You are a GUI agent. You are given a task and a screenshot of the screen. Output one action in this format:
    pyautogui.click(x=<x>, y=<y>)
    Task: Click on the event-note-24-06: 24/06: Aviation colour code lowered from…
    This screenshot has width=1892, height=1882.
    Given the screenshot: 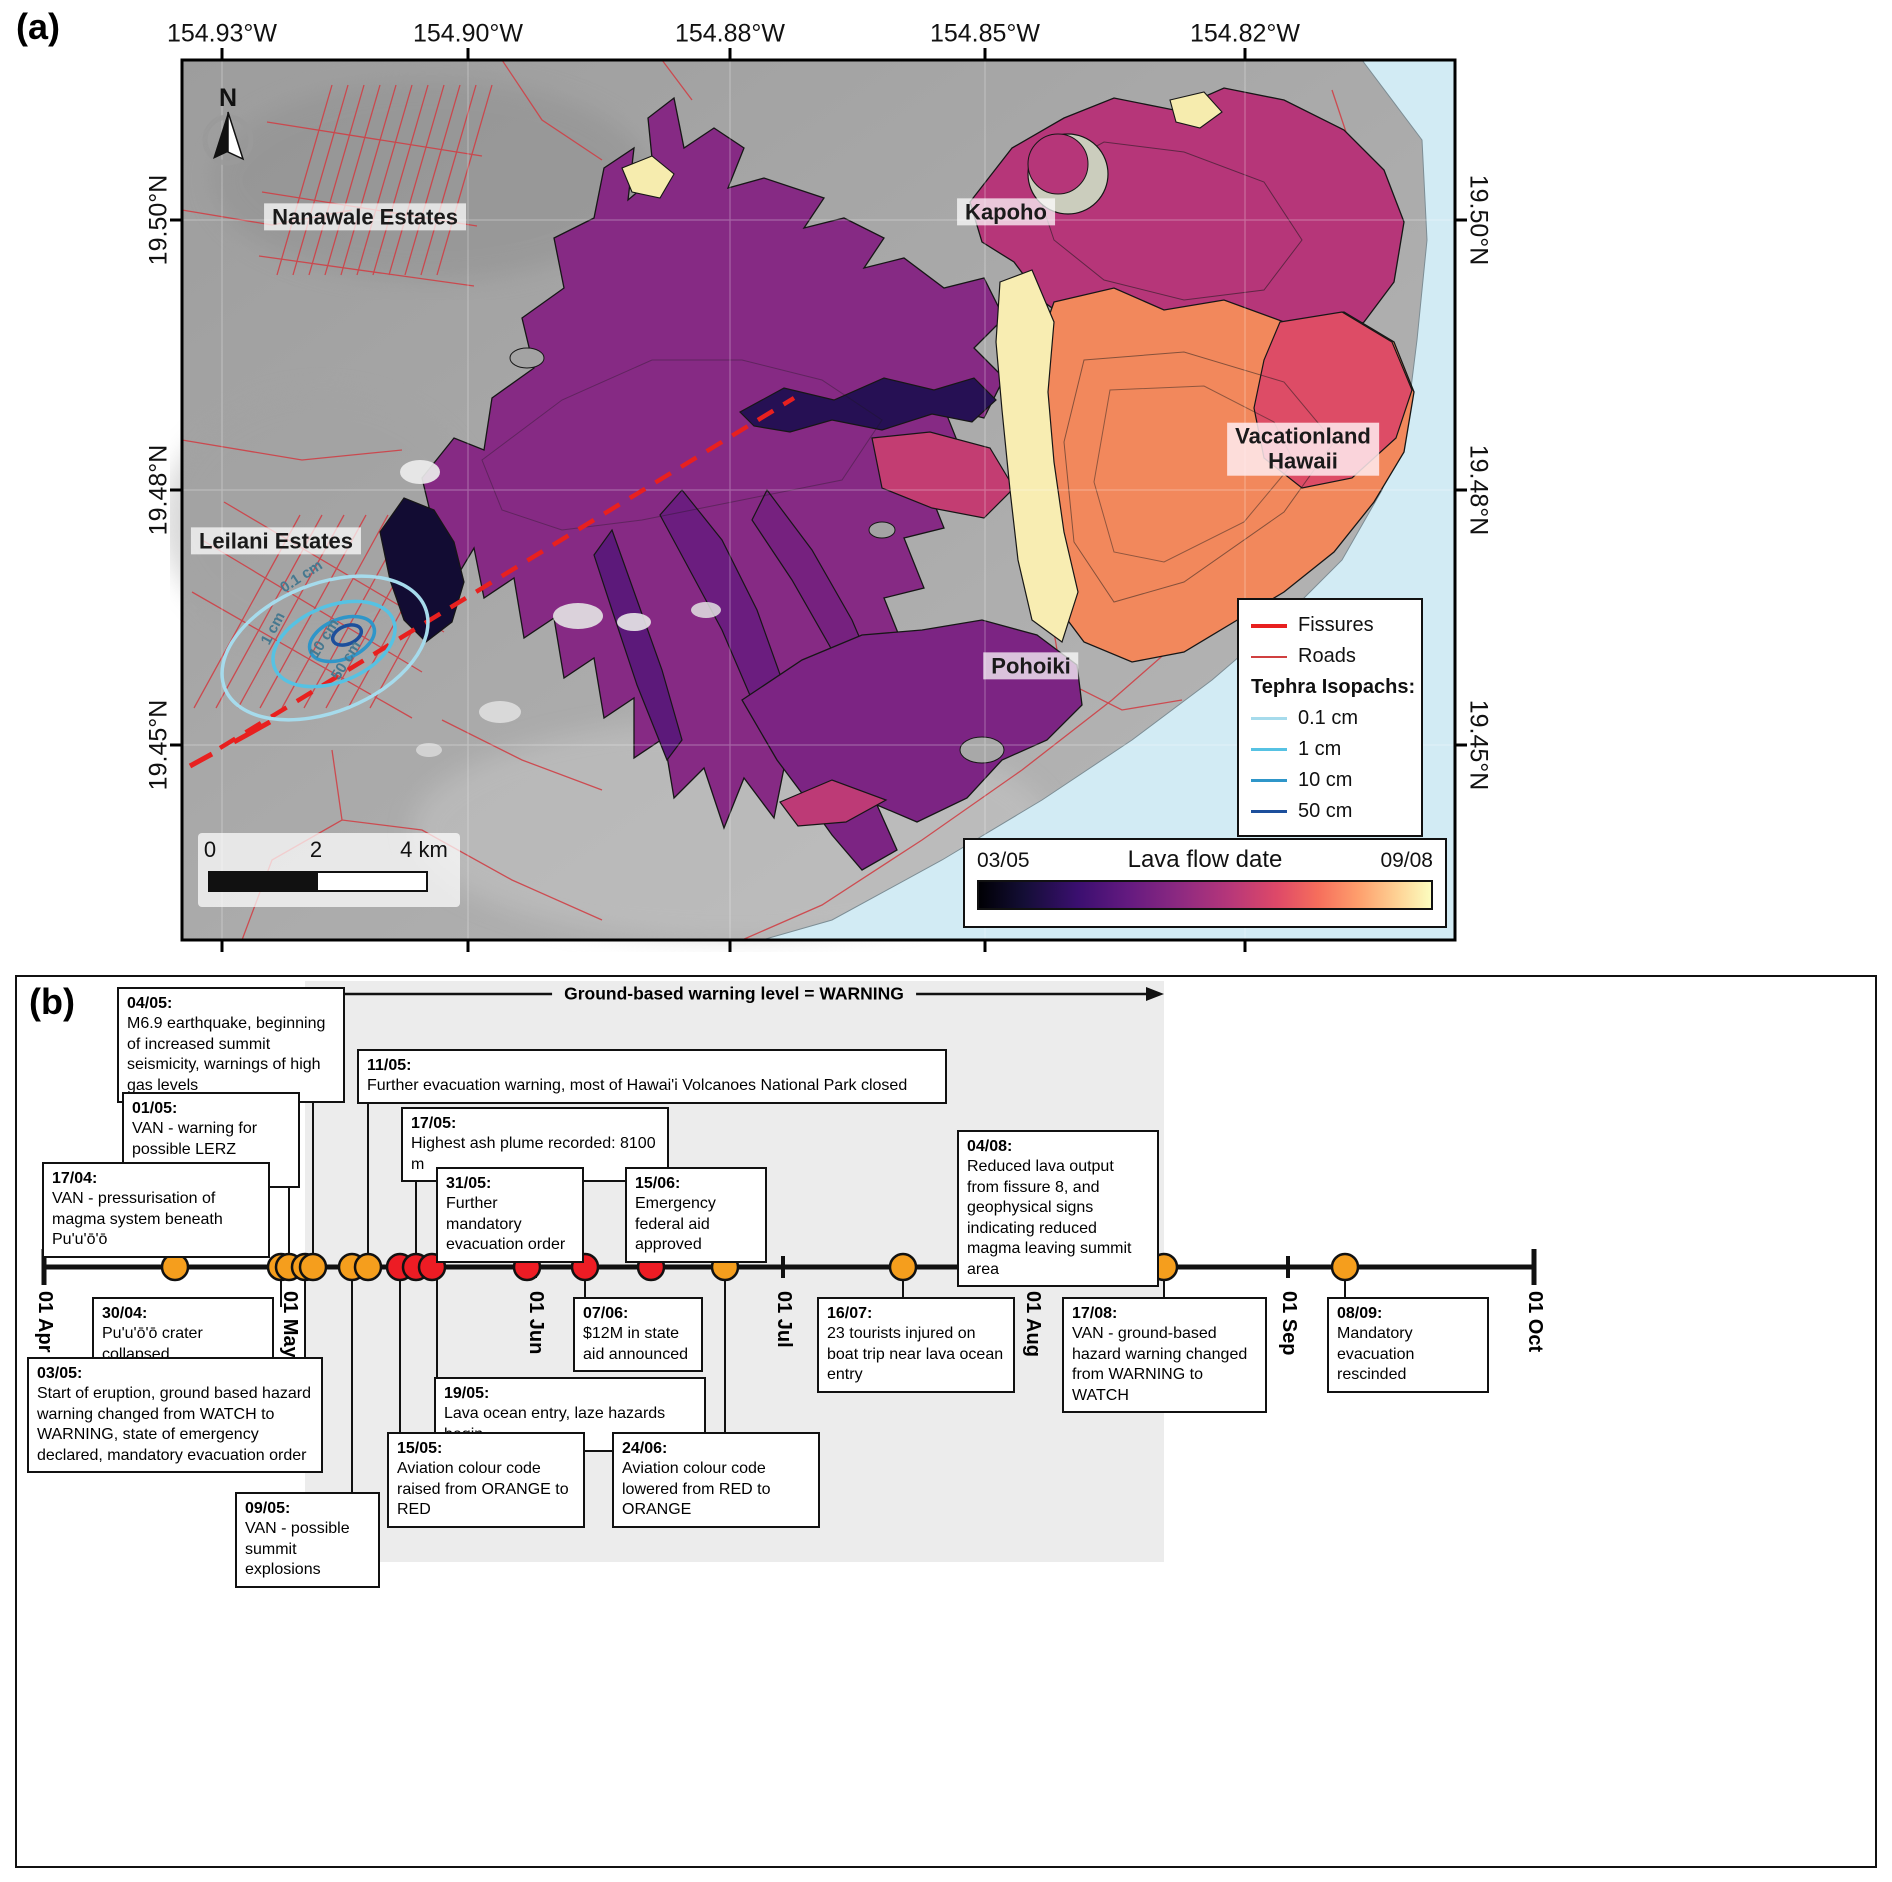 What is the action you would take?
    pyautogui.click(x=716, y=1480)
    